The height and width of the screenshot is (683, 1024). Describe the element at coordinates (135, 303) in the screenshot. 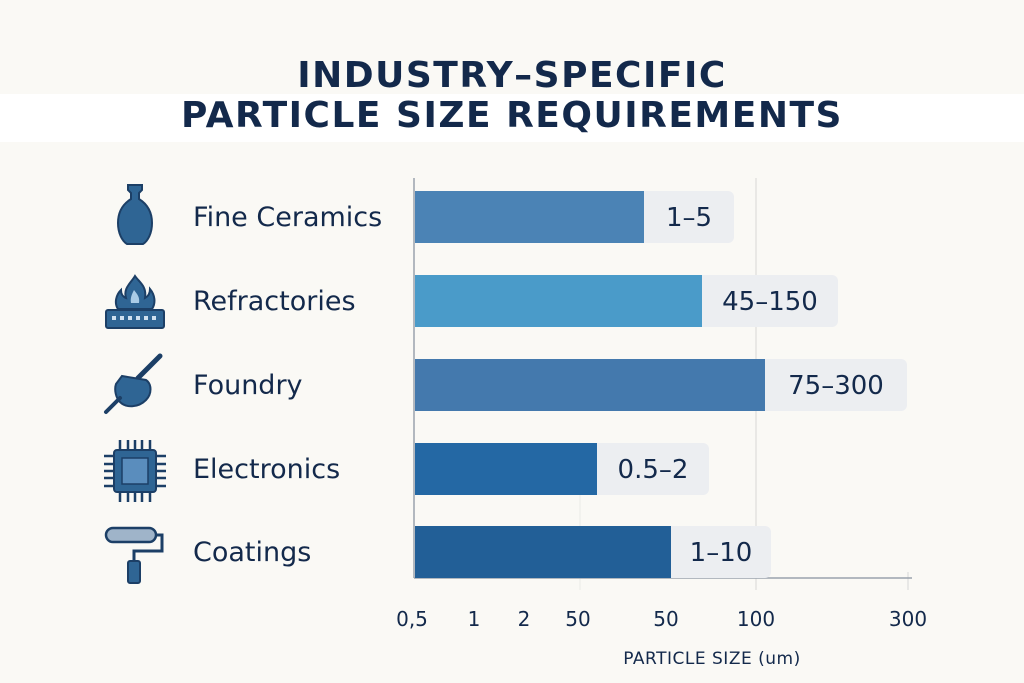

I see `furnace-icon` at that location.